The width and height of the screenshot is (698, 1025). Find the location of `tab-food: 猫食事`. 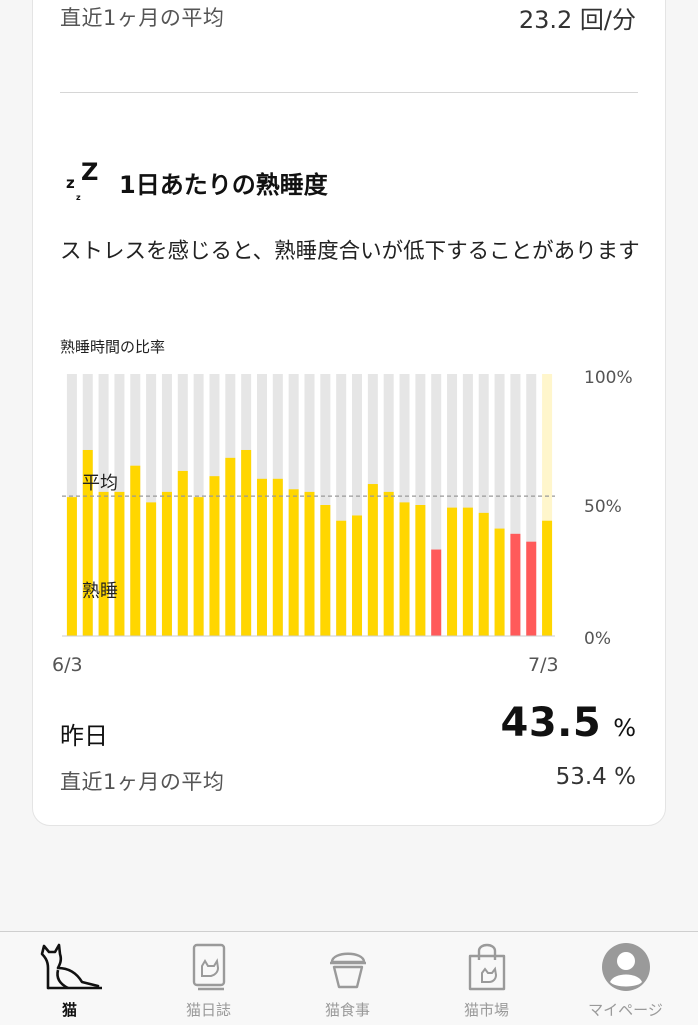

tab-food: 猫食事 is located at coordinates (347, 978).